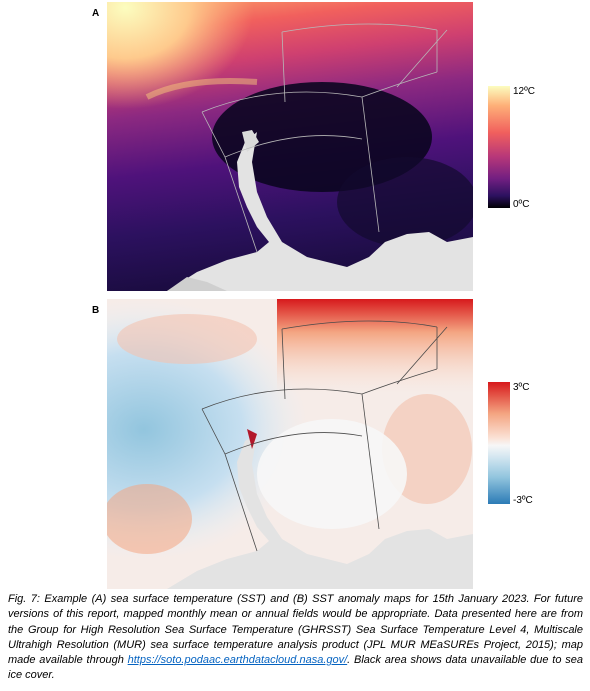 The height and width of the screenshot is (691, 590). Describe the element at coordinates (521, 204) in the screenshot. I see `sst-colorbar-min-label: 0ºC` at that location.